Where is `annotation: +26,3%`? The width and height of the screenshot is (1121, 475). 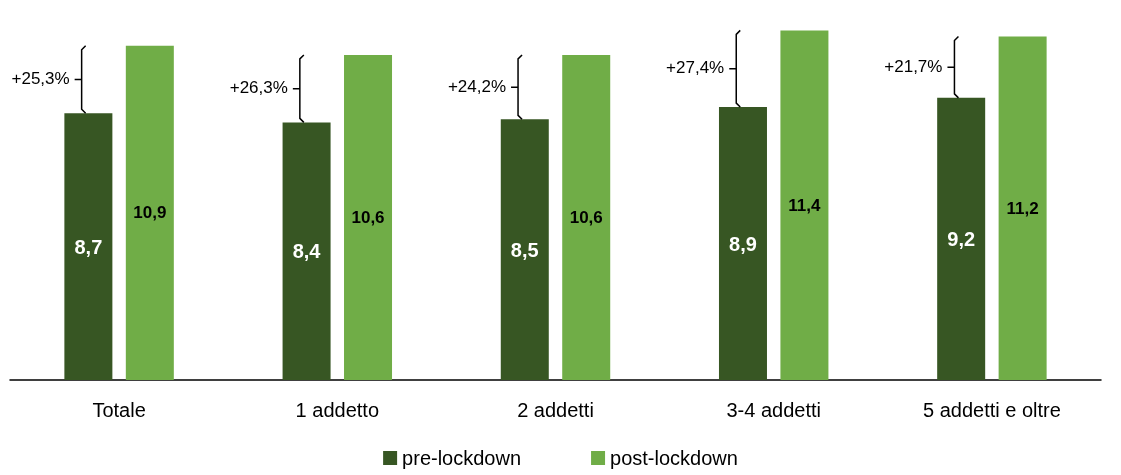 annotation: +26,3% is located at coordinates (258, 88).